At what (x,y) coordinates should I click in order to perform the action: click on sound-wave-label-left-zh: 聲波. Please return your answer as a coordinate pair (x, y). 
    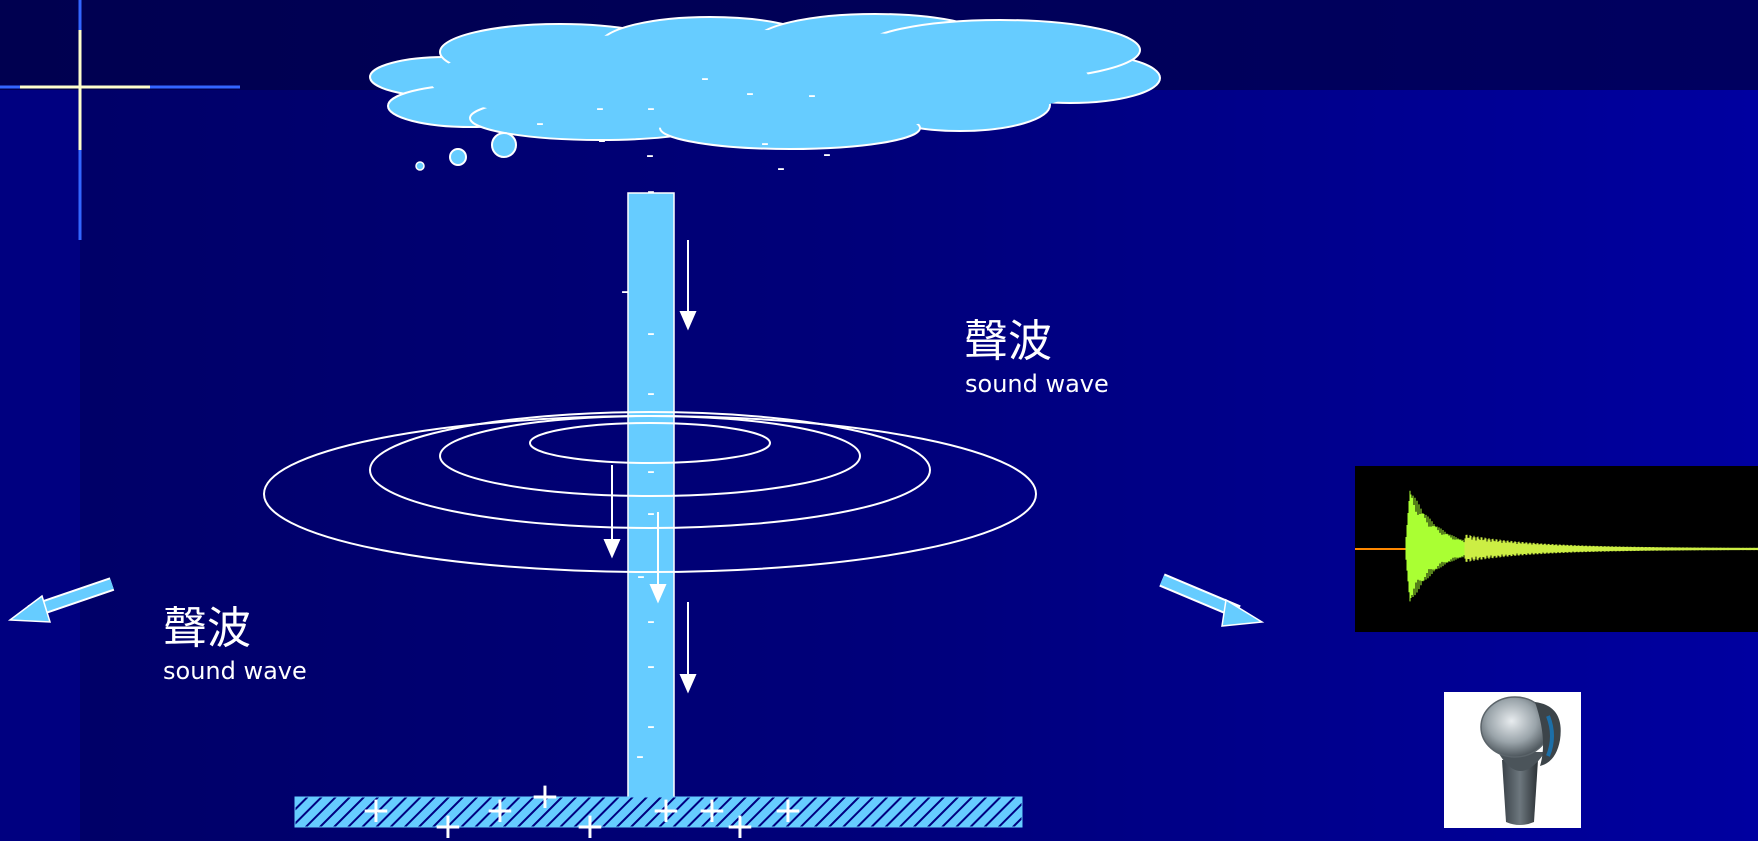
    Looking at the image, I should click on (207, 628).